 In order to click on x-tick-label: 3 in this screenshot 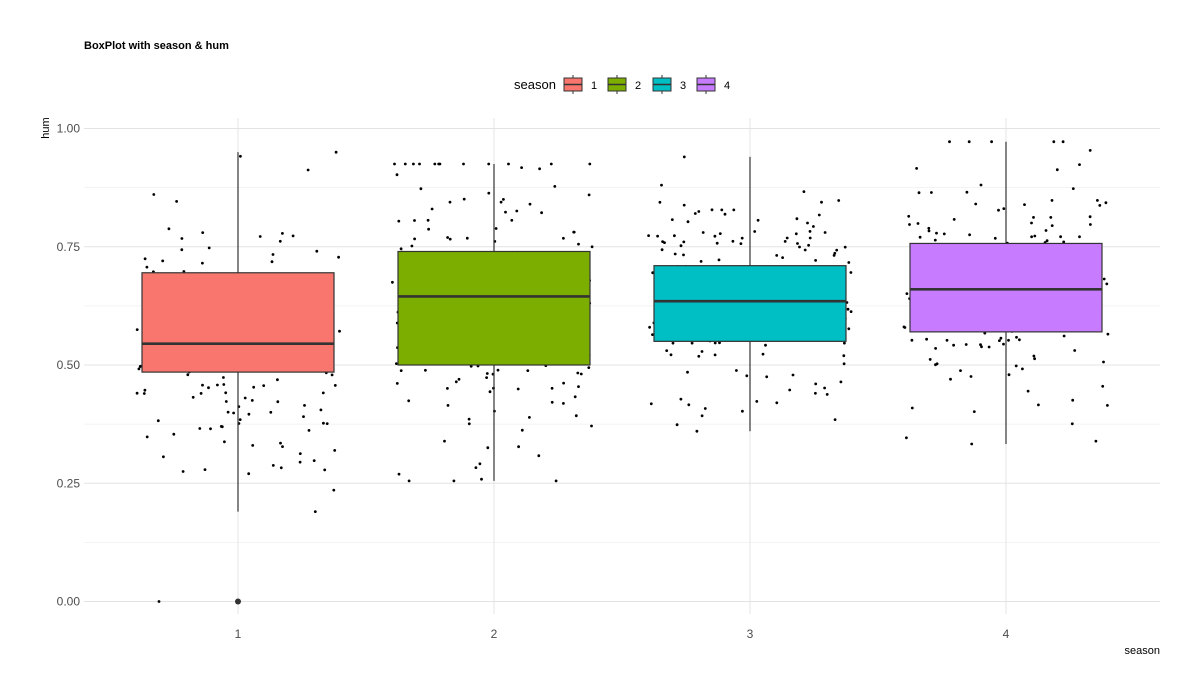, I will do `click(750, 634)`.